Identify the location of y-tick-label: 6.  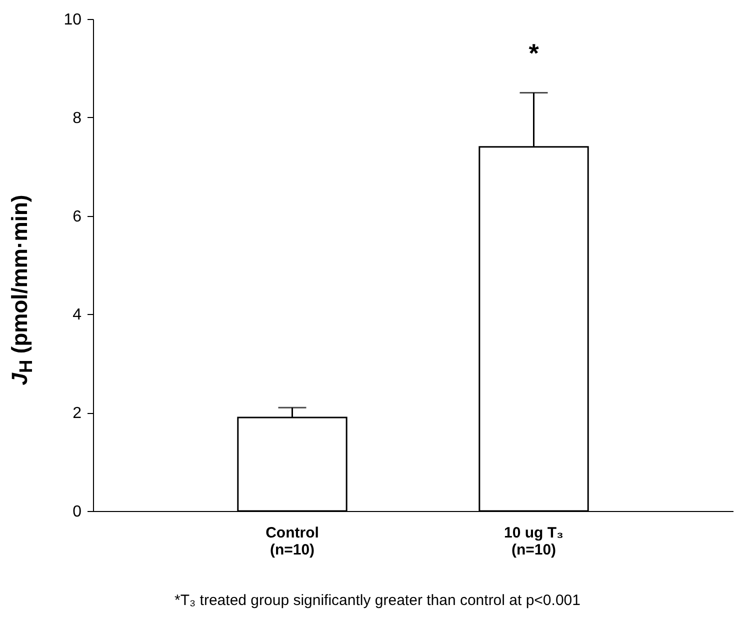
(77, 217).